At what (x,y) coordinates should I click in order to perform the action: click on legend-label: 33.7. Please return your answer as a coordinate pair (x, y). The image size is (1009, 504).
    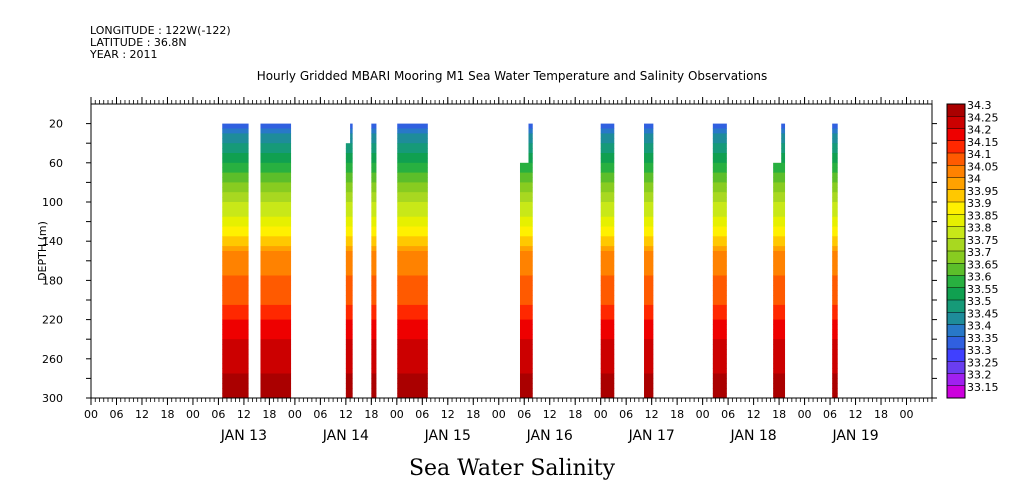
    Looking at the image, I should click on (979, 252).